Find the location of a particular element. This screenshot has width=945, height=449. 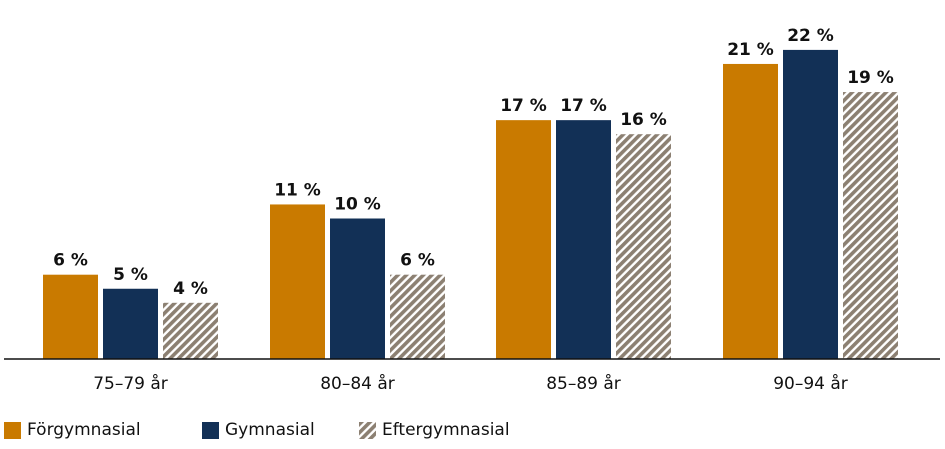

data-label-eftergymnasial-85-89-ar: 16 % is located at coordinates (643, 120).